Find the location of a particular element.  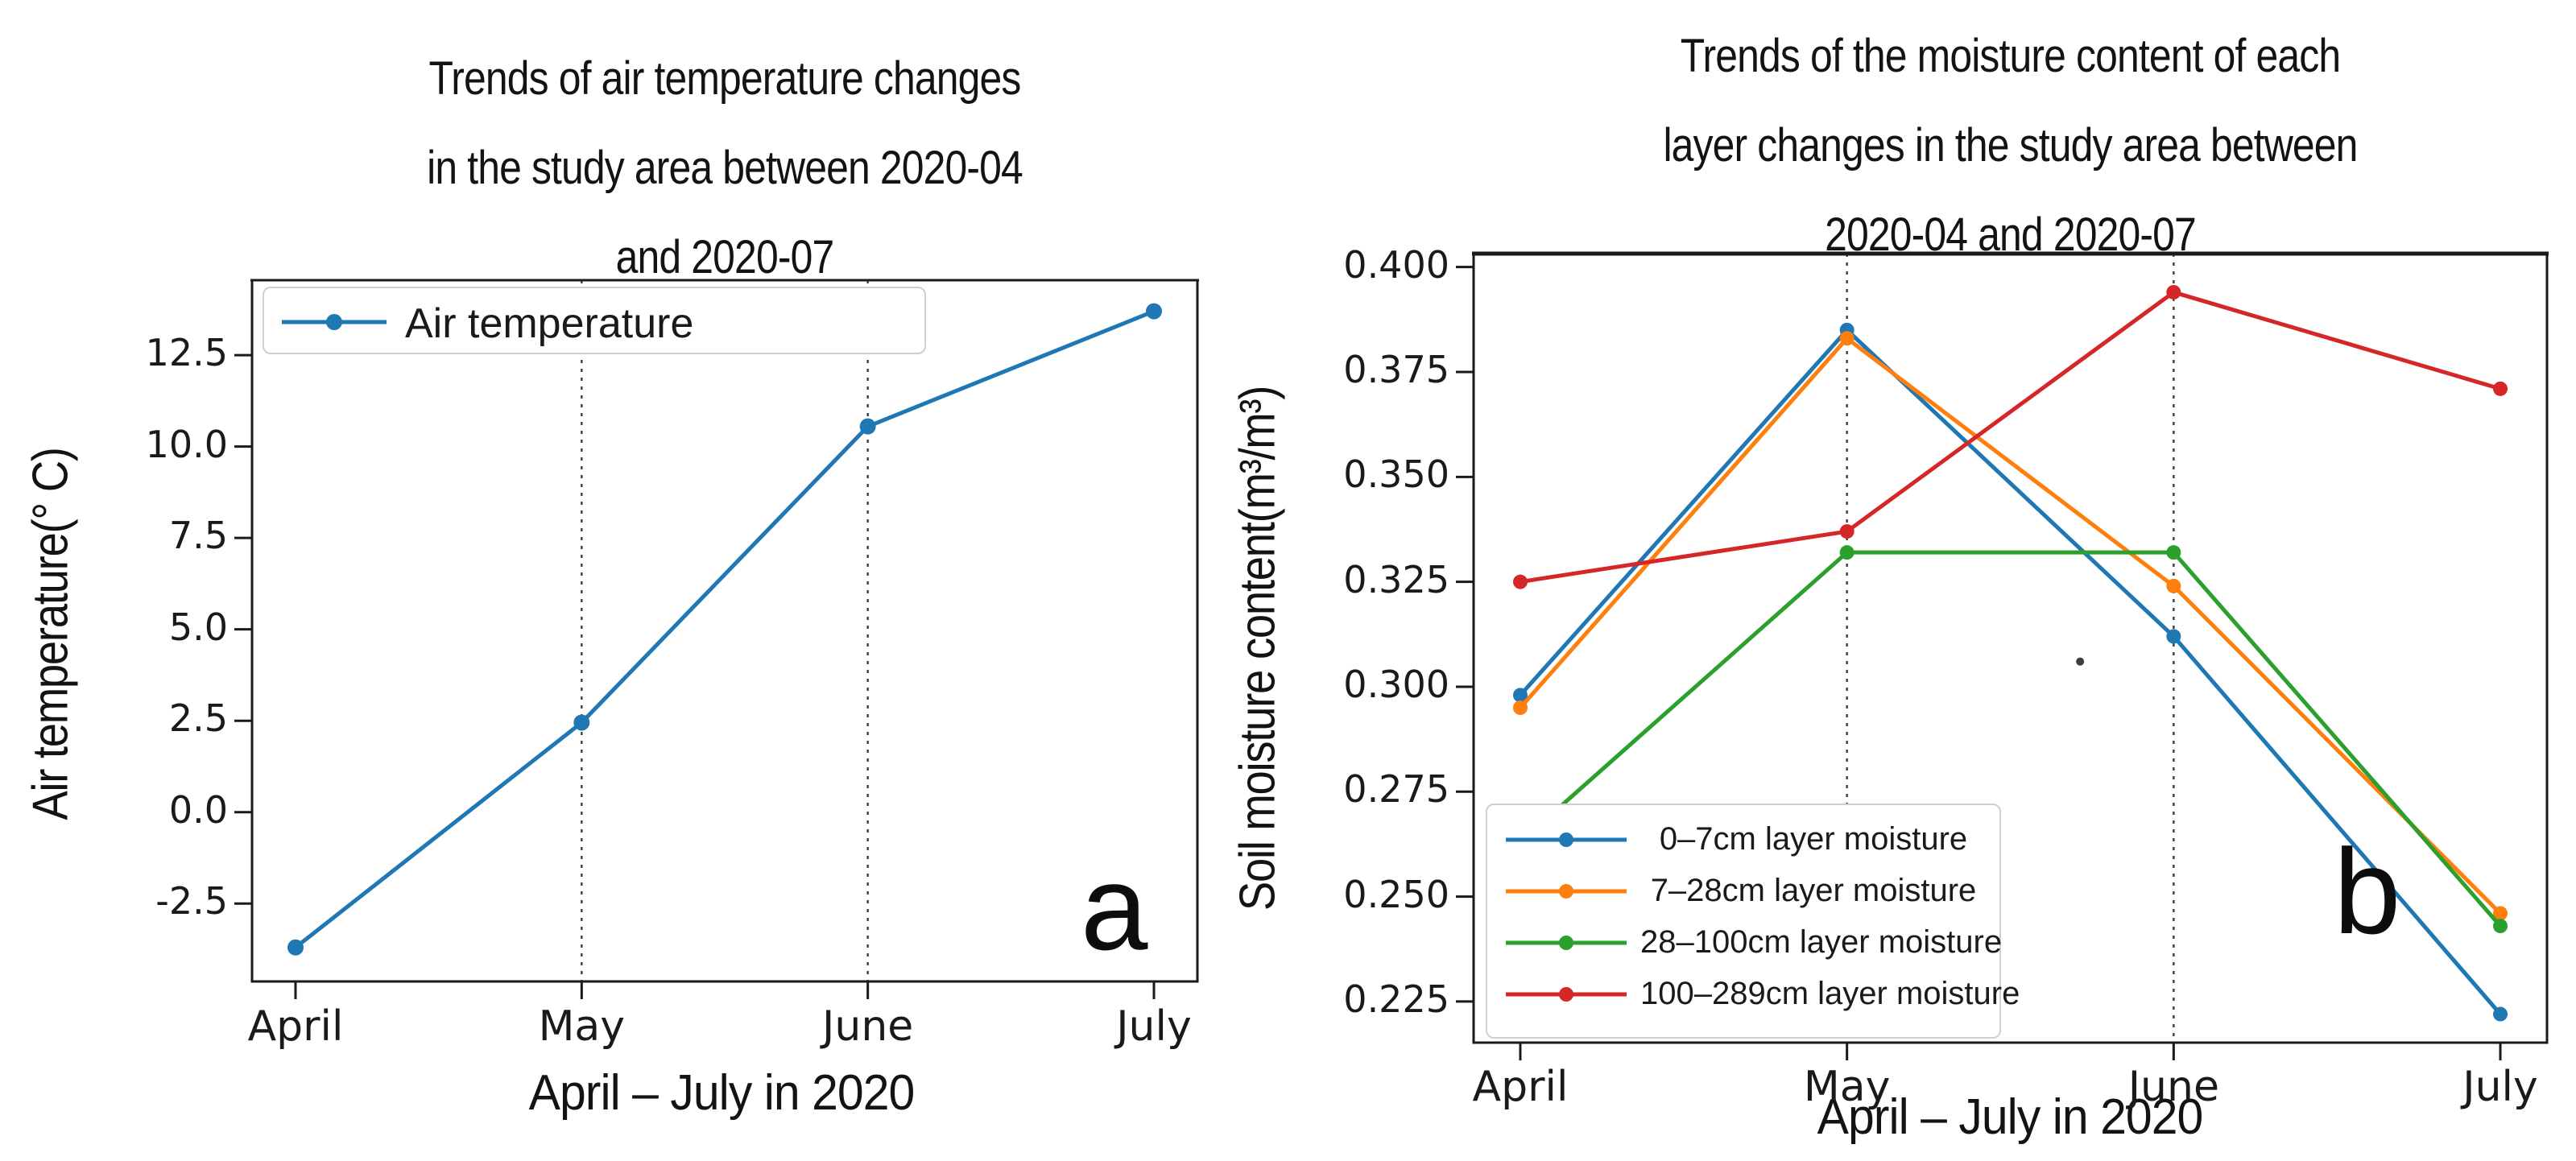

panel-a-y-tick-label: 7.5 is located at coordinates (198, 536).